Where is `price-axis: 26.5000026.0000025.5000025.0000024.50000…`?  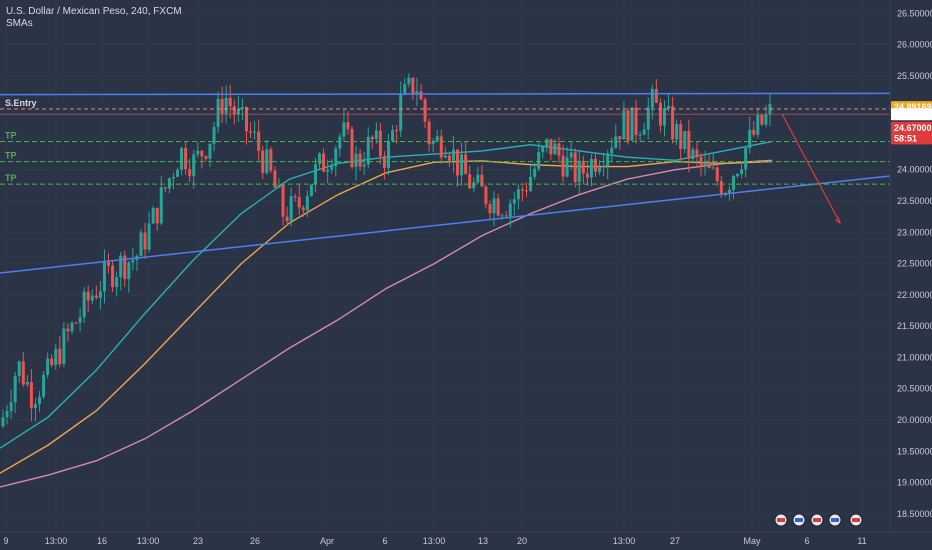
price-axis: 26.5000026.0000025.5000025.0000024.50000… is located at coordinates (910, 266).